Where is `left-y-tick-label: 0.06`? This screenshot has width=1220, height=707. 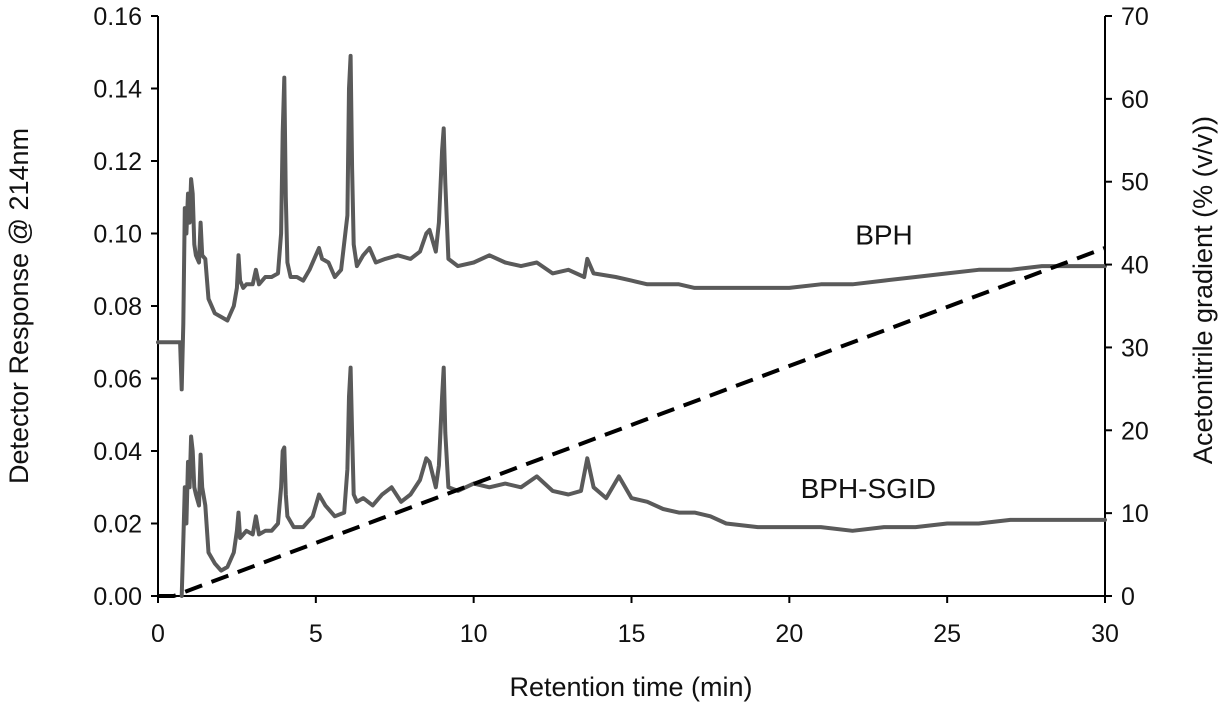
left-y-tick-label: 0.06 is located at coordinates (117, 380).